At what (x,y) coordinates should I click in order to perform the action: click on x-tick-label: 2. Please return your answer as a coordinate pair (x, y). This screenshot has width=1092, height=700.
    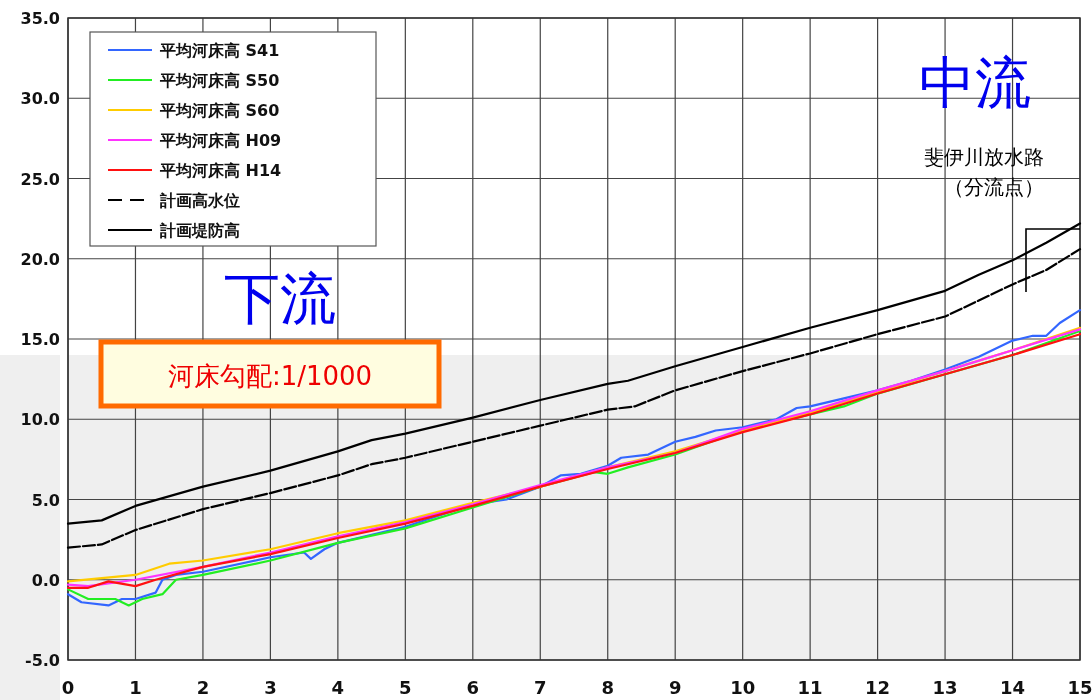
    Looking at the image, I should click on (203, 687).